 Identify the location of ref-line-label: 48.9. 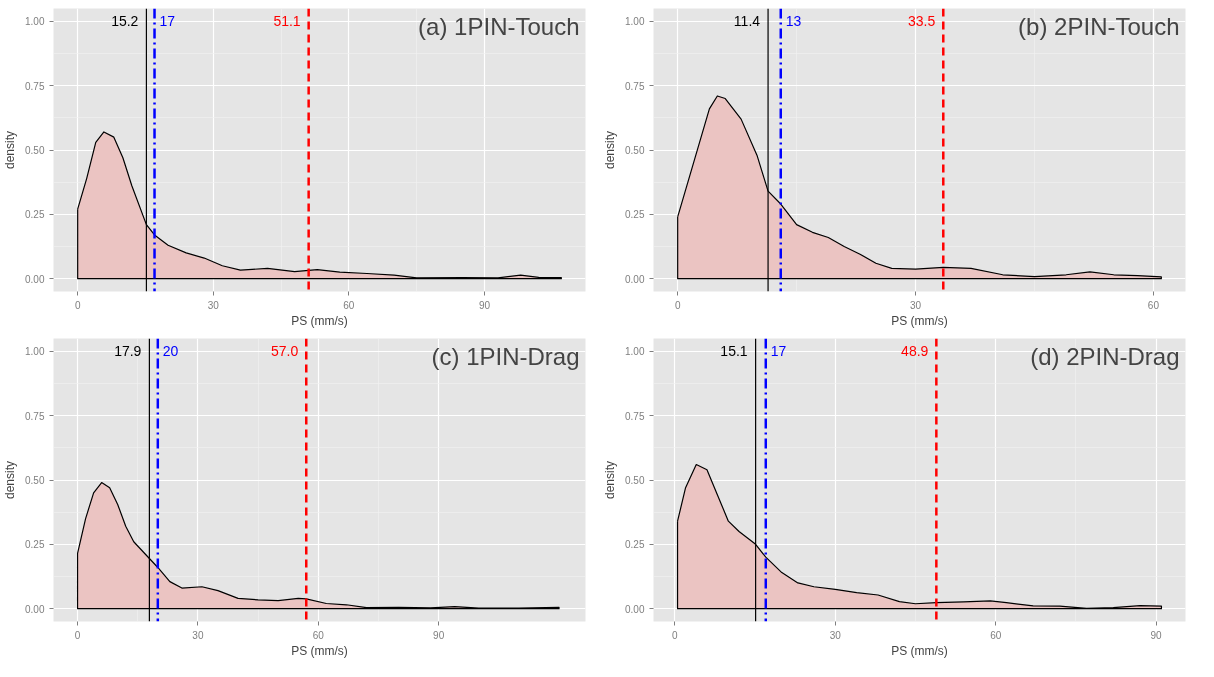
(915, 351).